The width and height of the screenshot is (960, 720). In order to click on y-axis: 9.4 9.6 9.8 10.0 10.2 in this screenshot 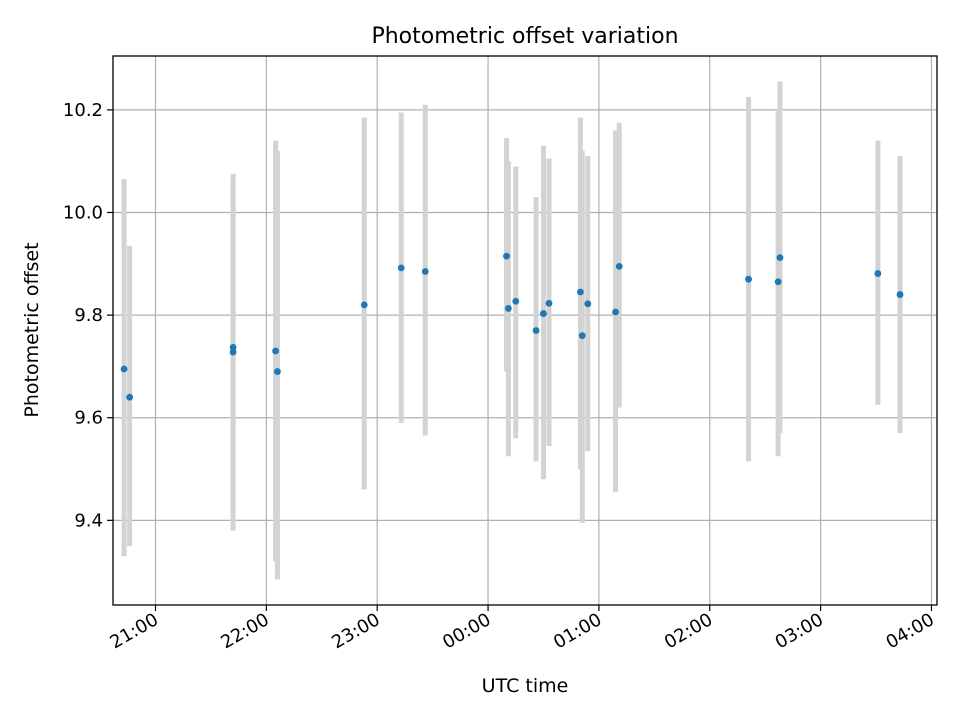, I will do `click(88, 315)`.